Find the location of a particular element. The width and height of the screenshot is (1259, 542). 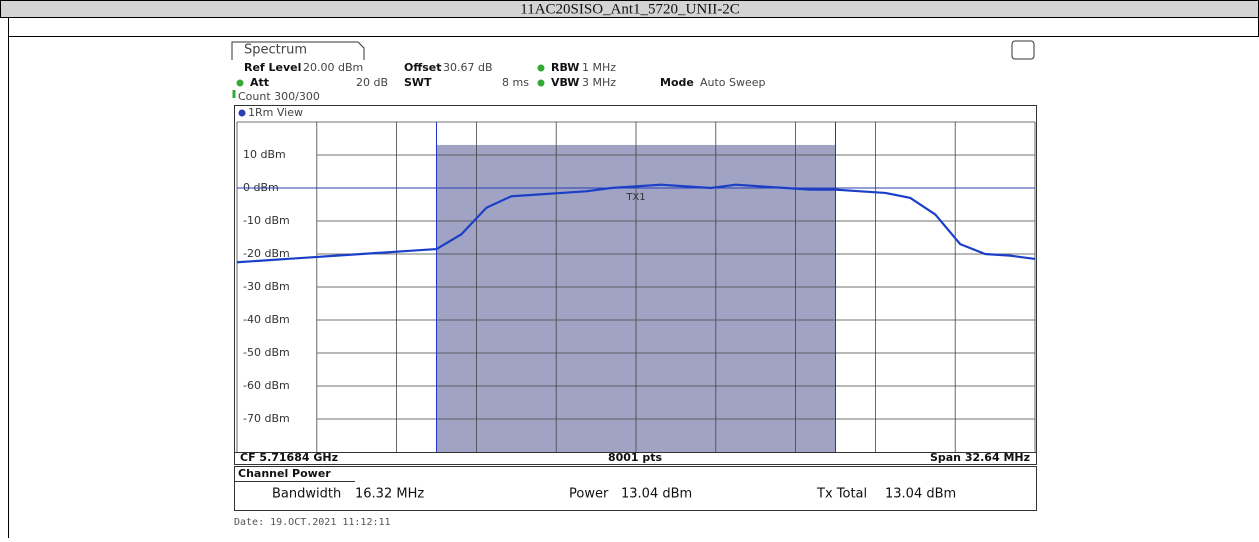

setting: 20 dB is located at coordinates (372, 82).